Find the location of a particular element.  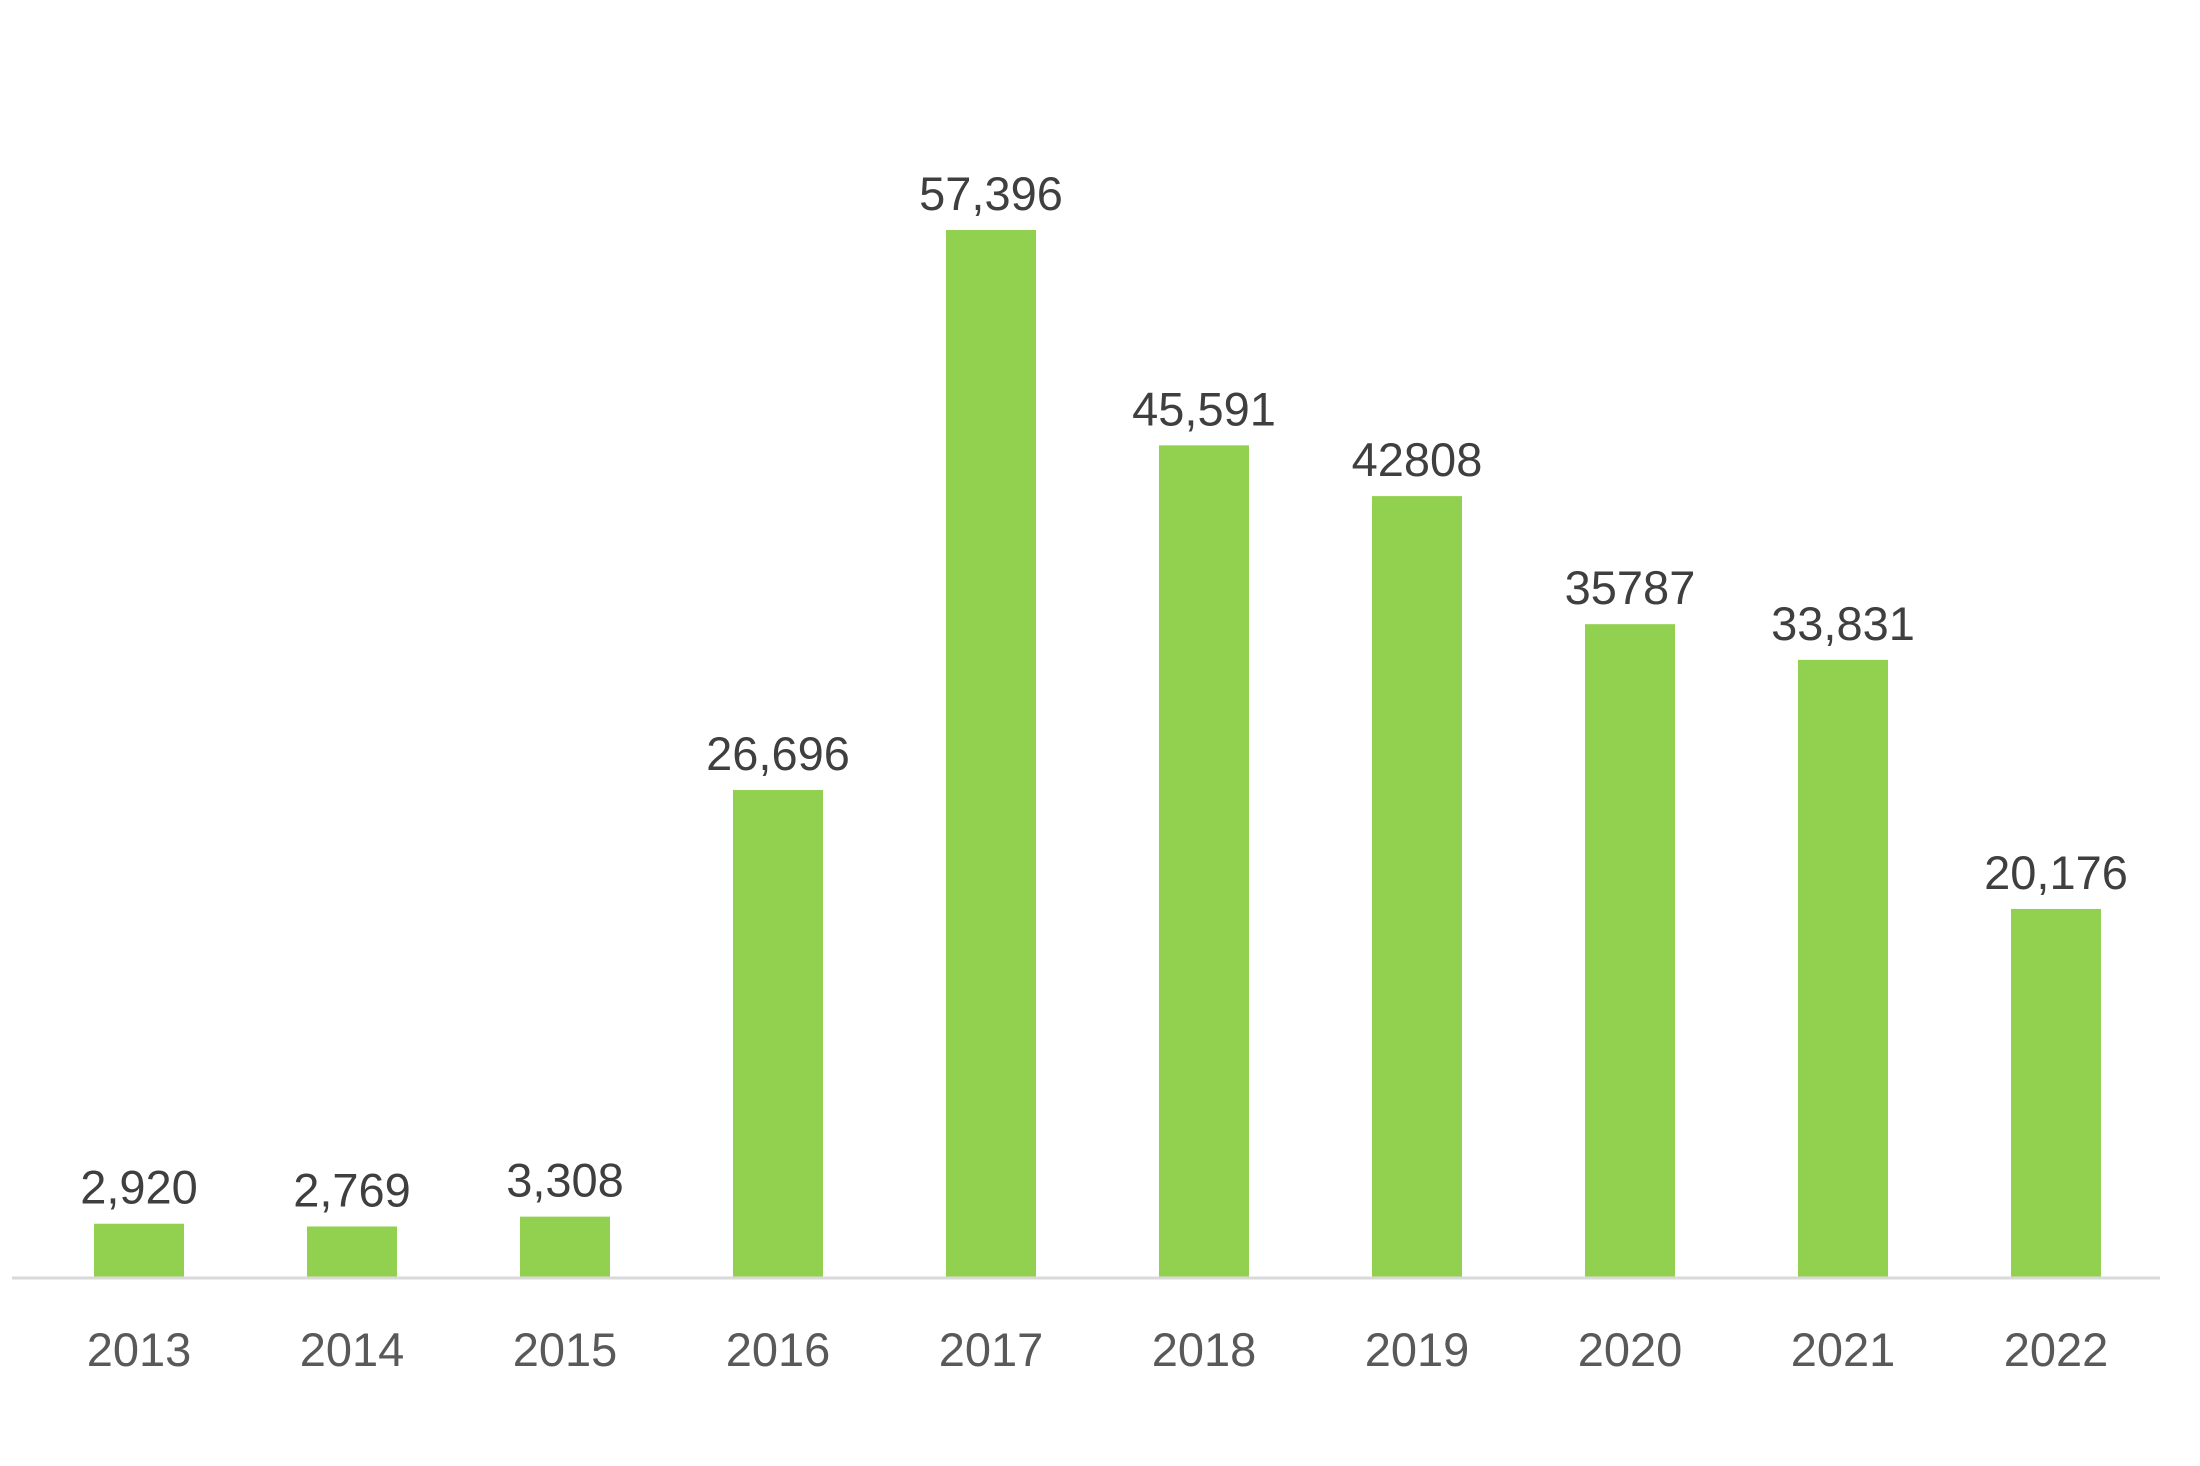

x-tick-labels-group: 2013 2014 2015 2016 2017 2018 2019 2020 2021 2022 is located at coordinates (1098, 1349).